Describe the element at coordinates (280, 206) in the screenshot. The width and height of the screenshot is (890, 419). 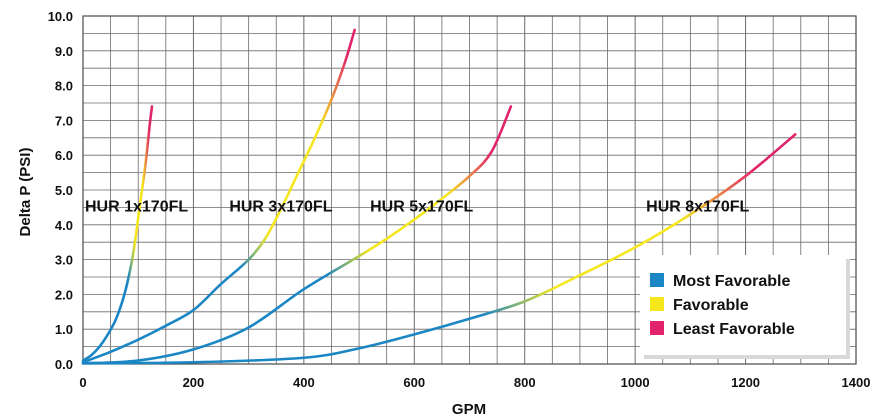
I see `curve-label: HUR 3x170FL` at that location.